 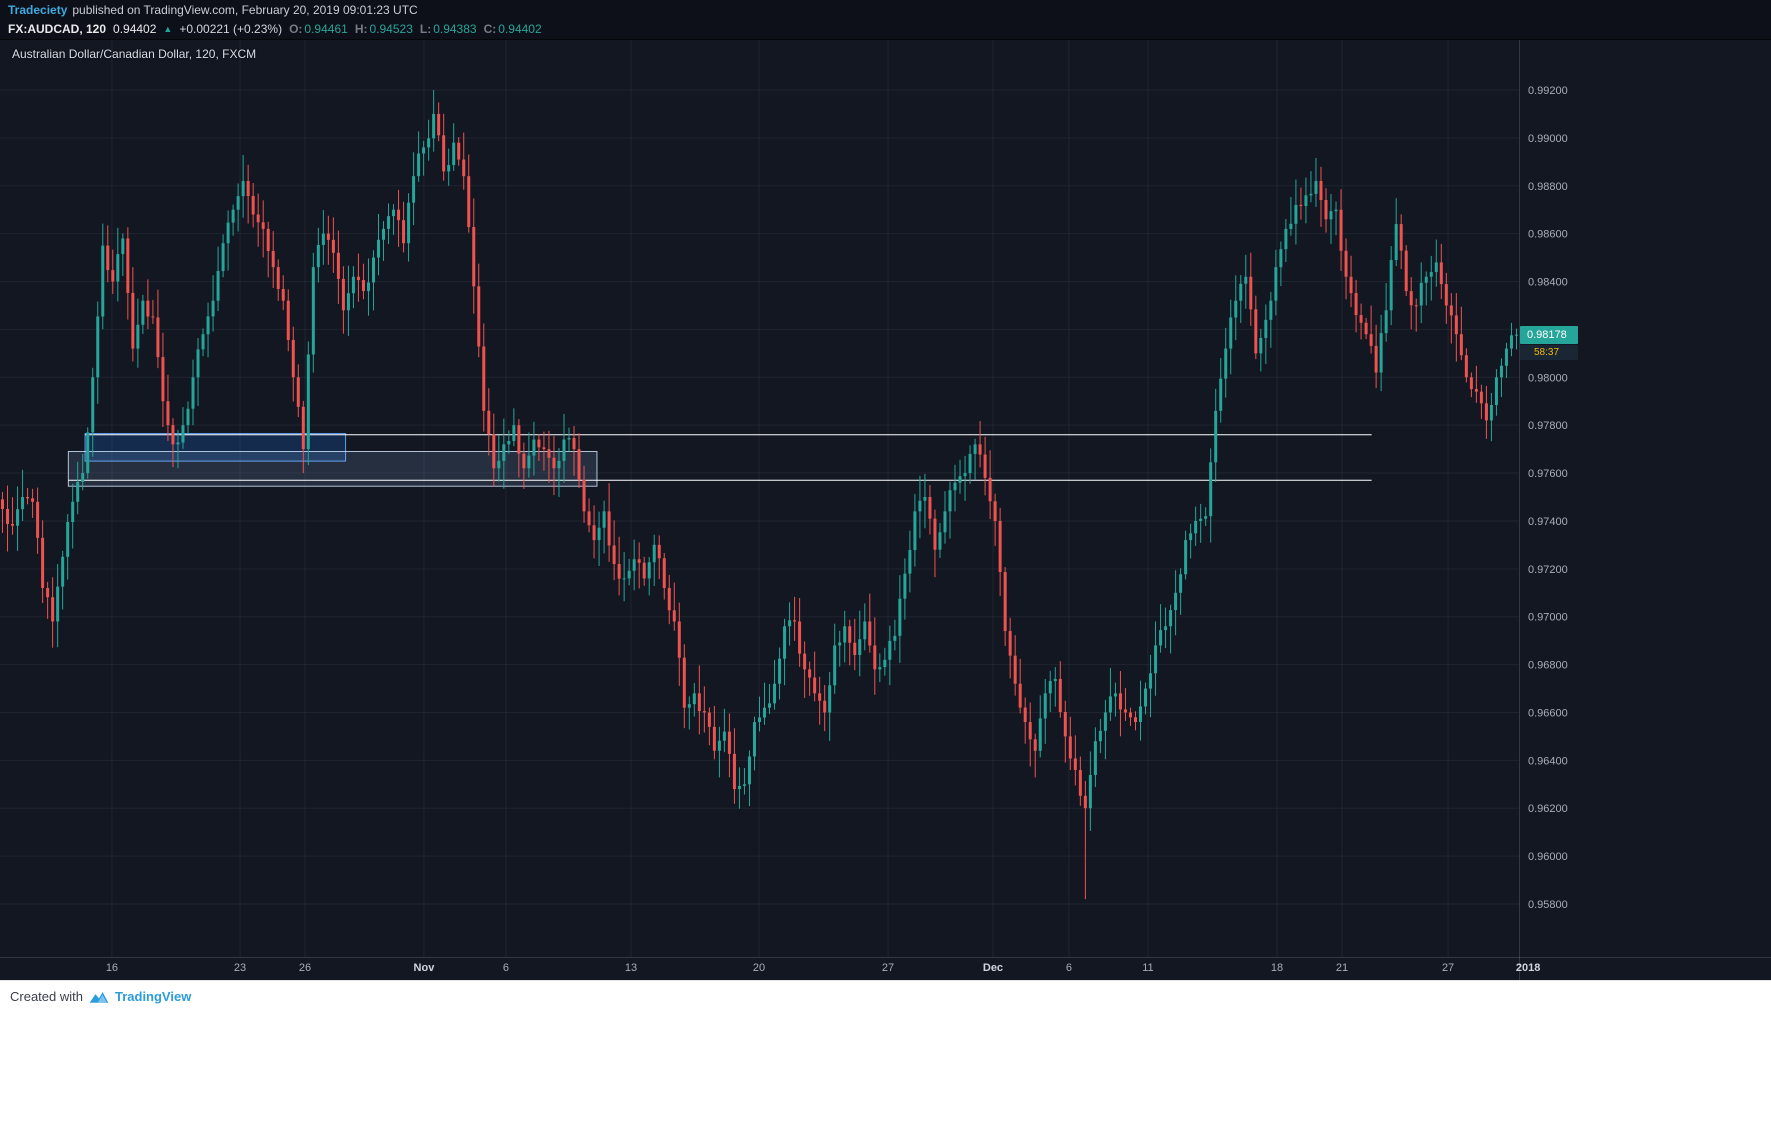 What do you see at coordinates (448, 29) in the screenshot?
I see `low-value: L: 0.94383` at bounding box center [448, 29].